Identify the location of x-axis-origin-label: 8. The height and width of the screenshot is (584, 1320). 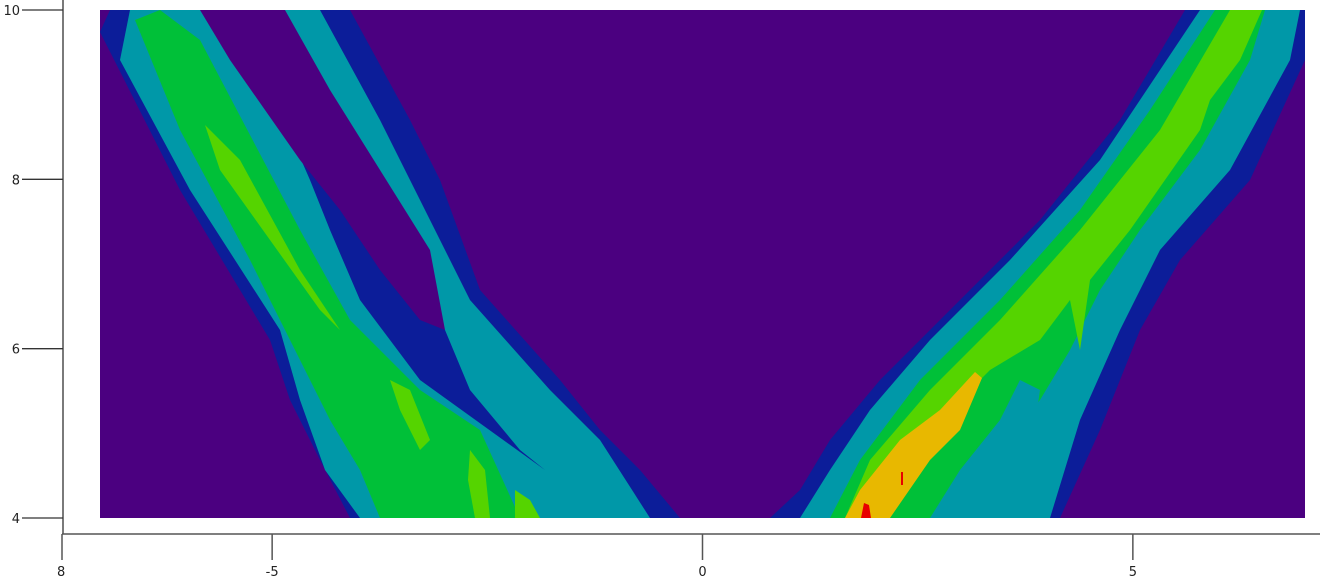
(61, 572).